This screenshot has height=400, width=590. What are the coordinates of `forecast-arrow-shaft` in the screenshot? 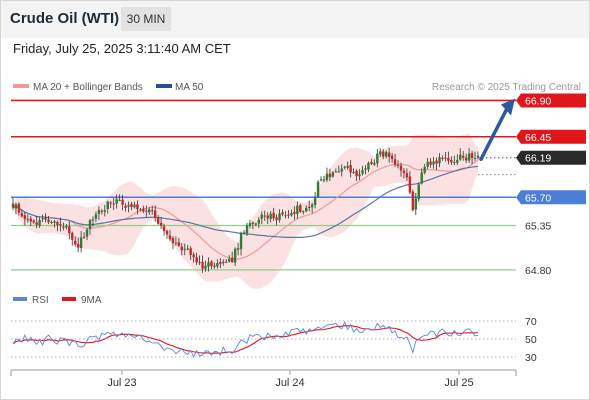 It's located at (494, 134).